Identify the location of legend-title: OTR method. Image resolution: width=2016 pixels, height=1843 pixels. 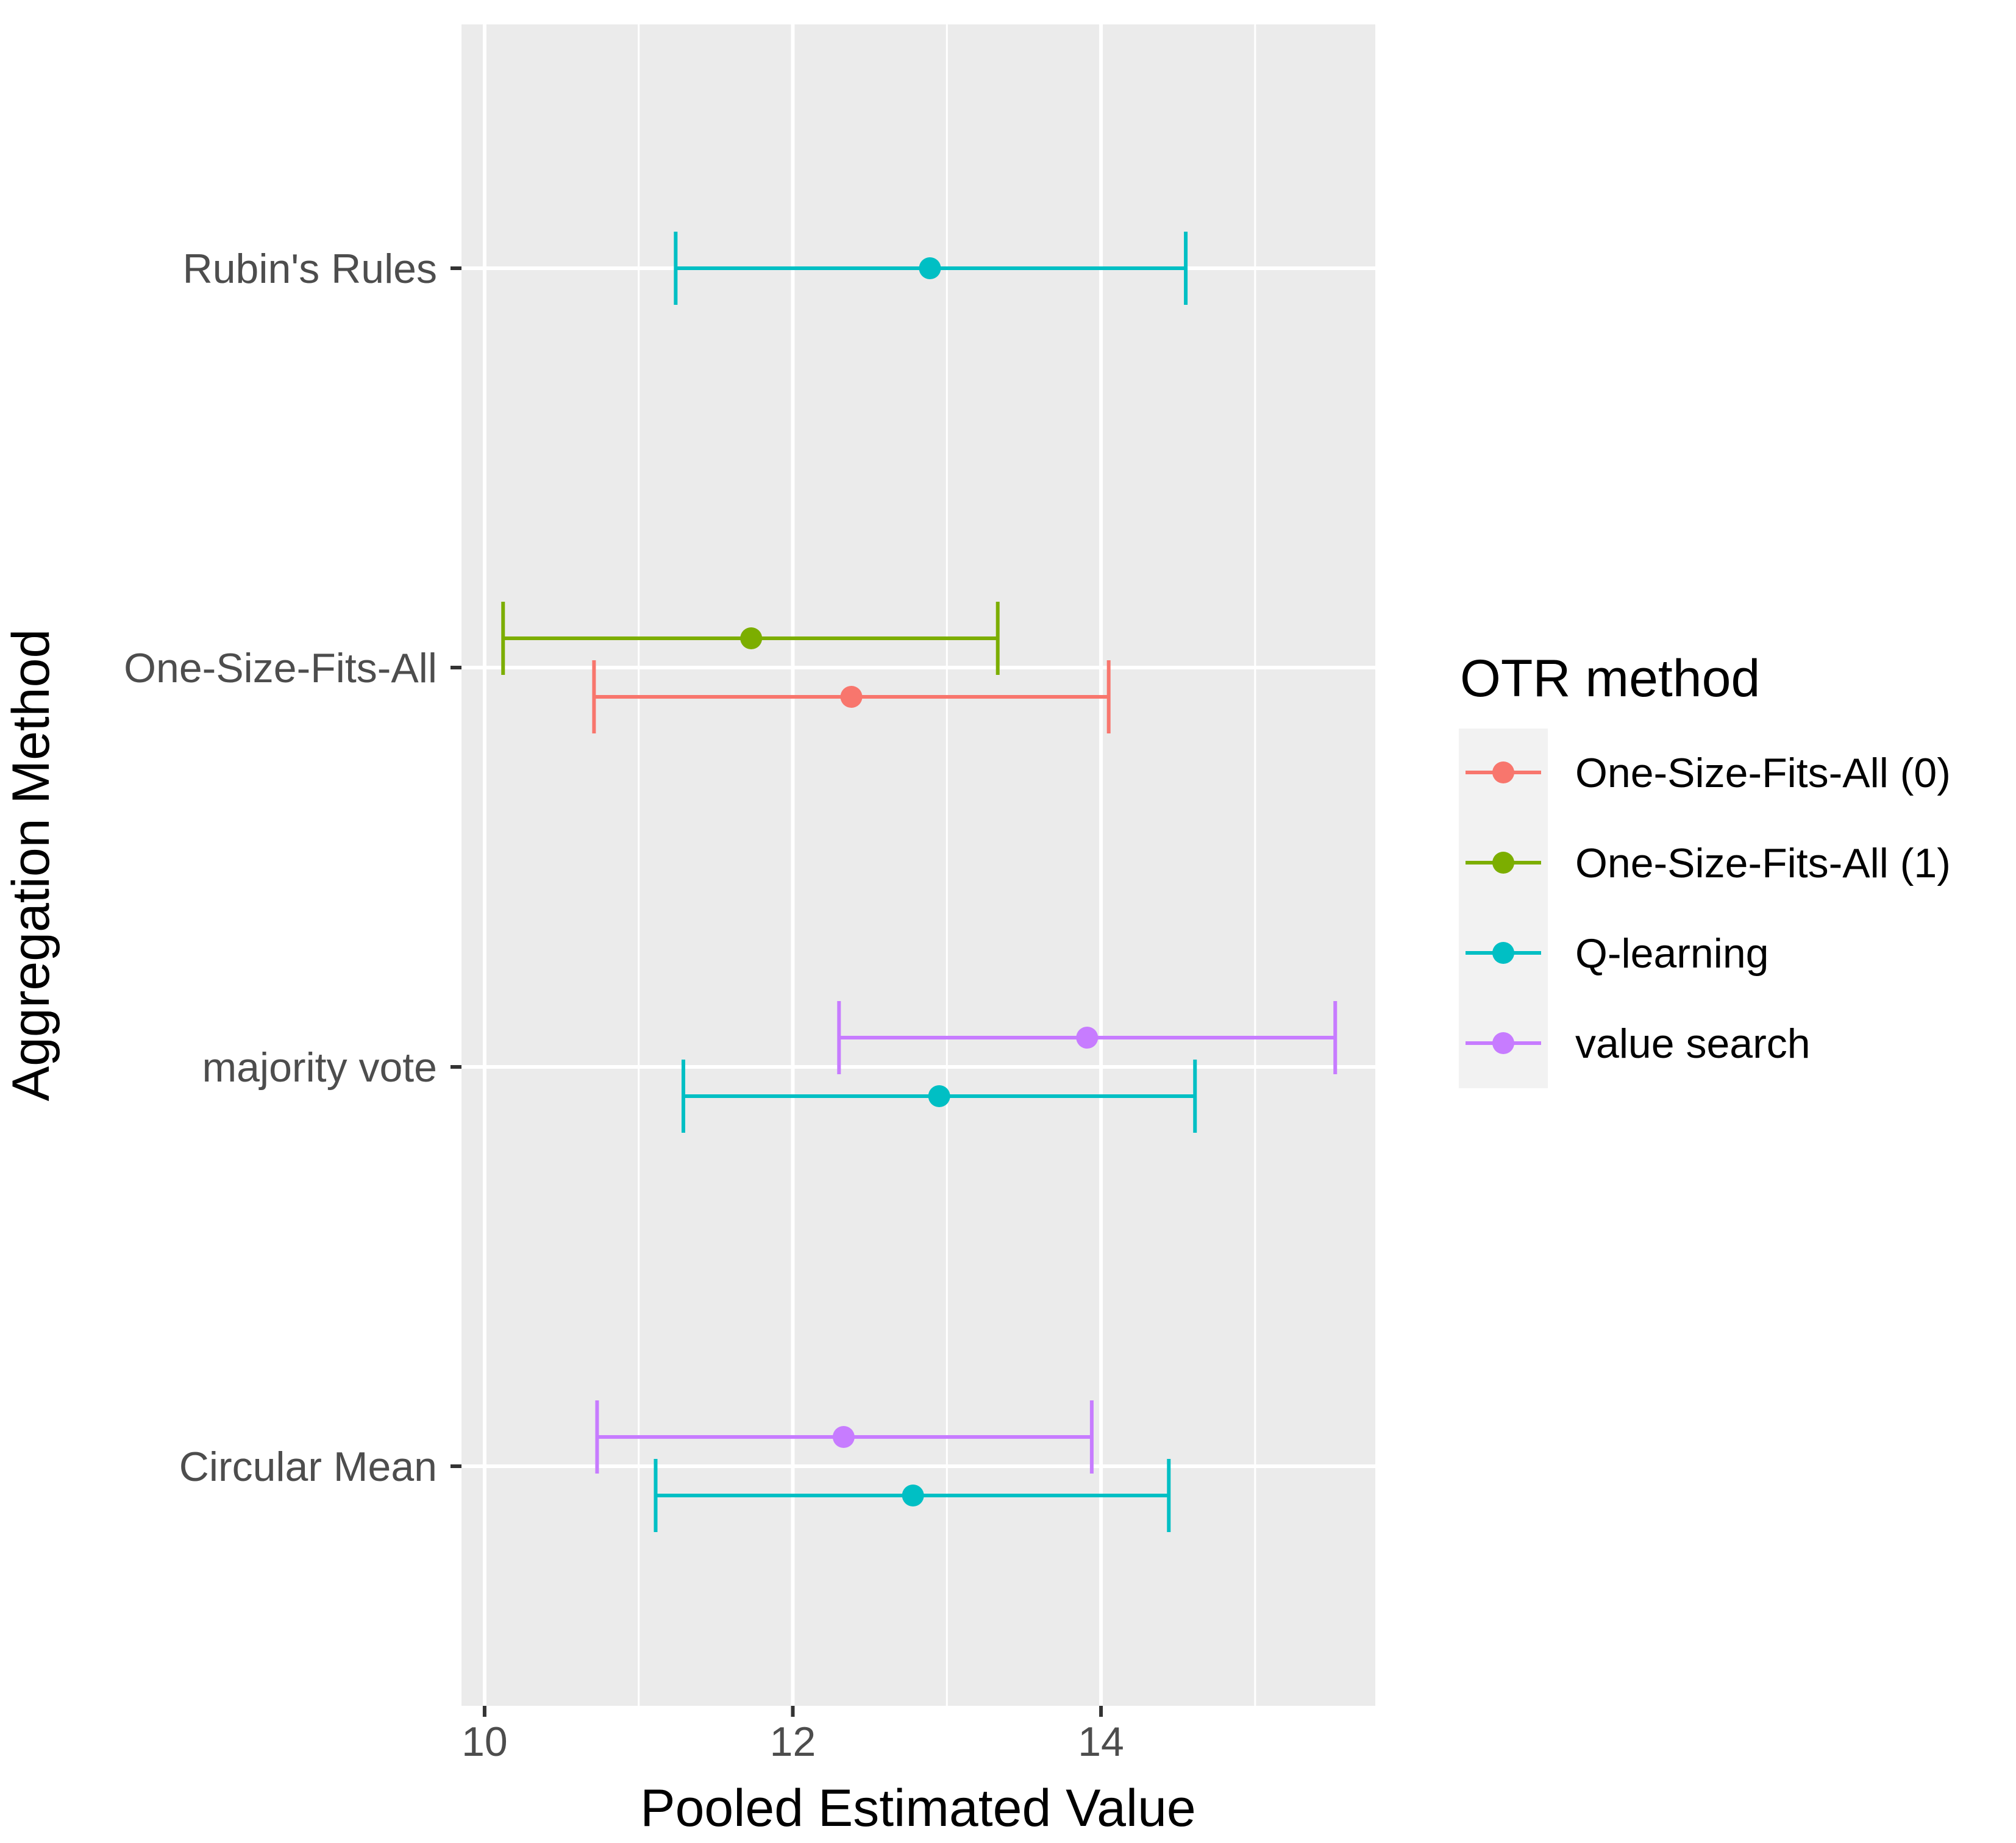
(1610, 678).